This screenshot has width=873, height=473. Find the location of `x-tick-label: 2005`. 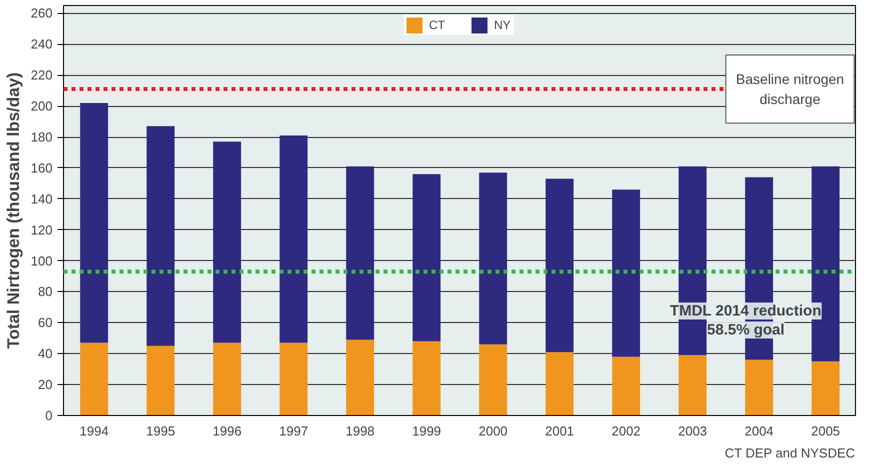

x-tick-label: 2005 is located at coordinates (825, 431).